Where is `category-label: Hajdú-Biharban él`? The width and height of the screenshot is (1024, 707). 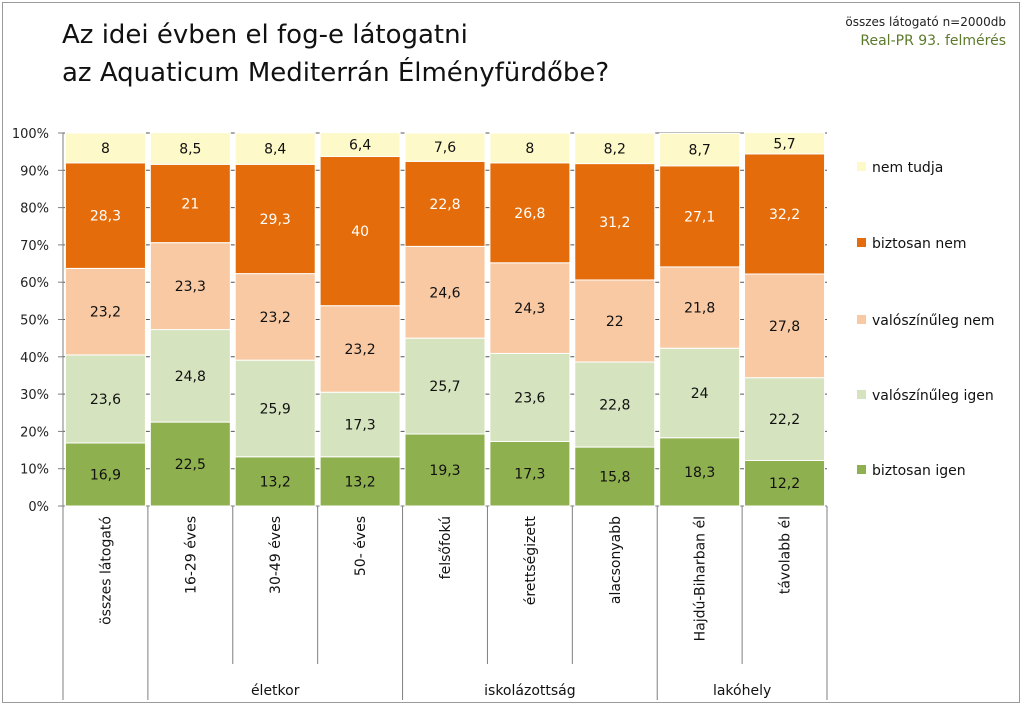
category-label: Hajdú-Biharban él is located at coordinates (701, 578).